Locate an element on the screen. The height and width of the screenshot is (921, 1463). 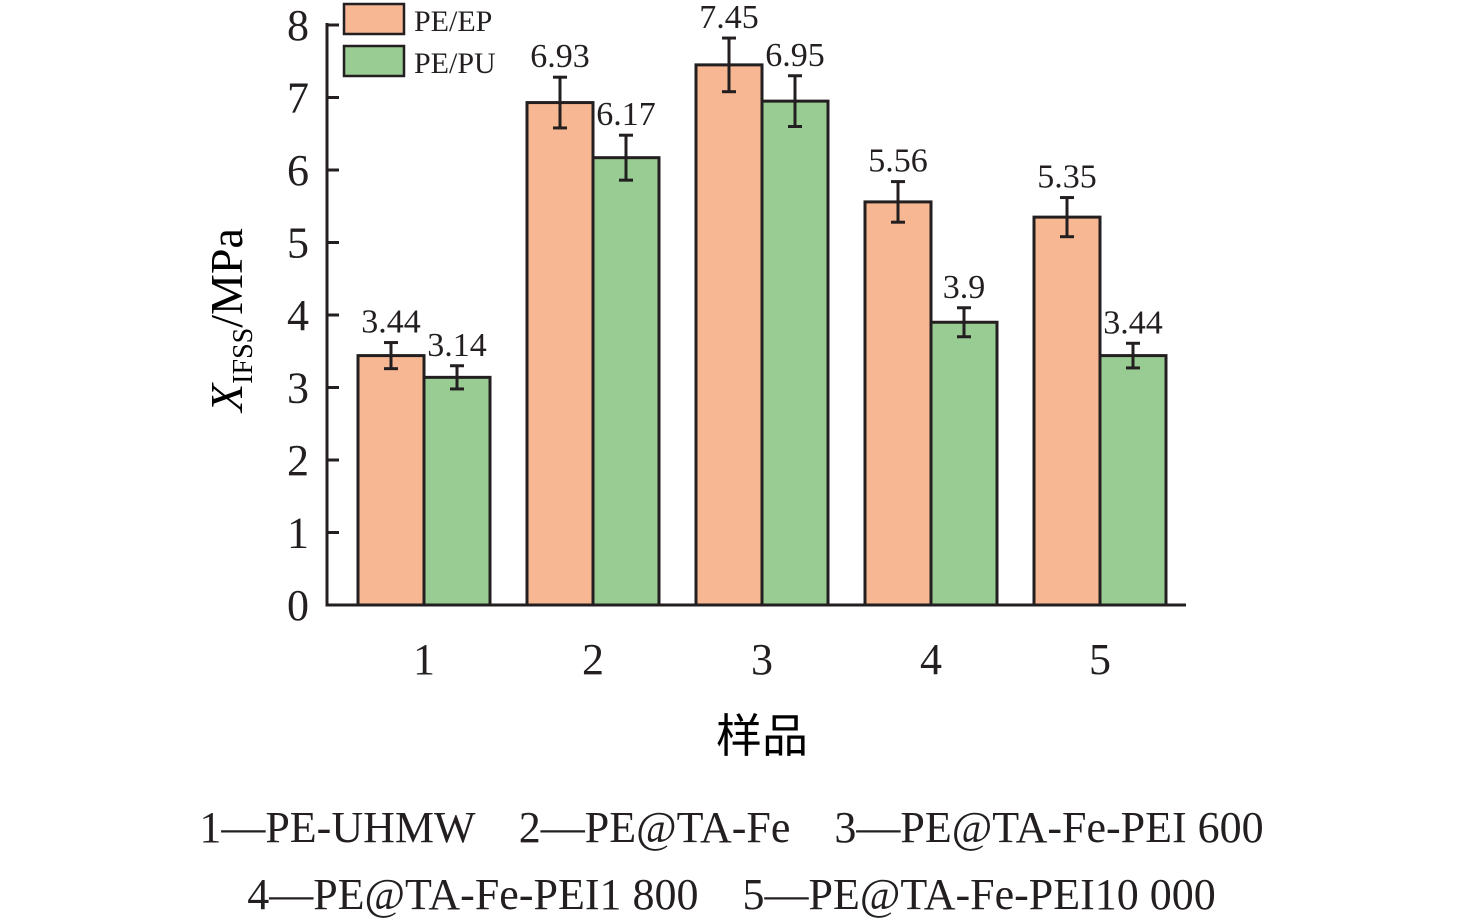
error-bar-series1-cat1 is located at coordinates (391, 356).